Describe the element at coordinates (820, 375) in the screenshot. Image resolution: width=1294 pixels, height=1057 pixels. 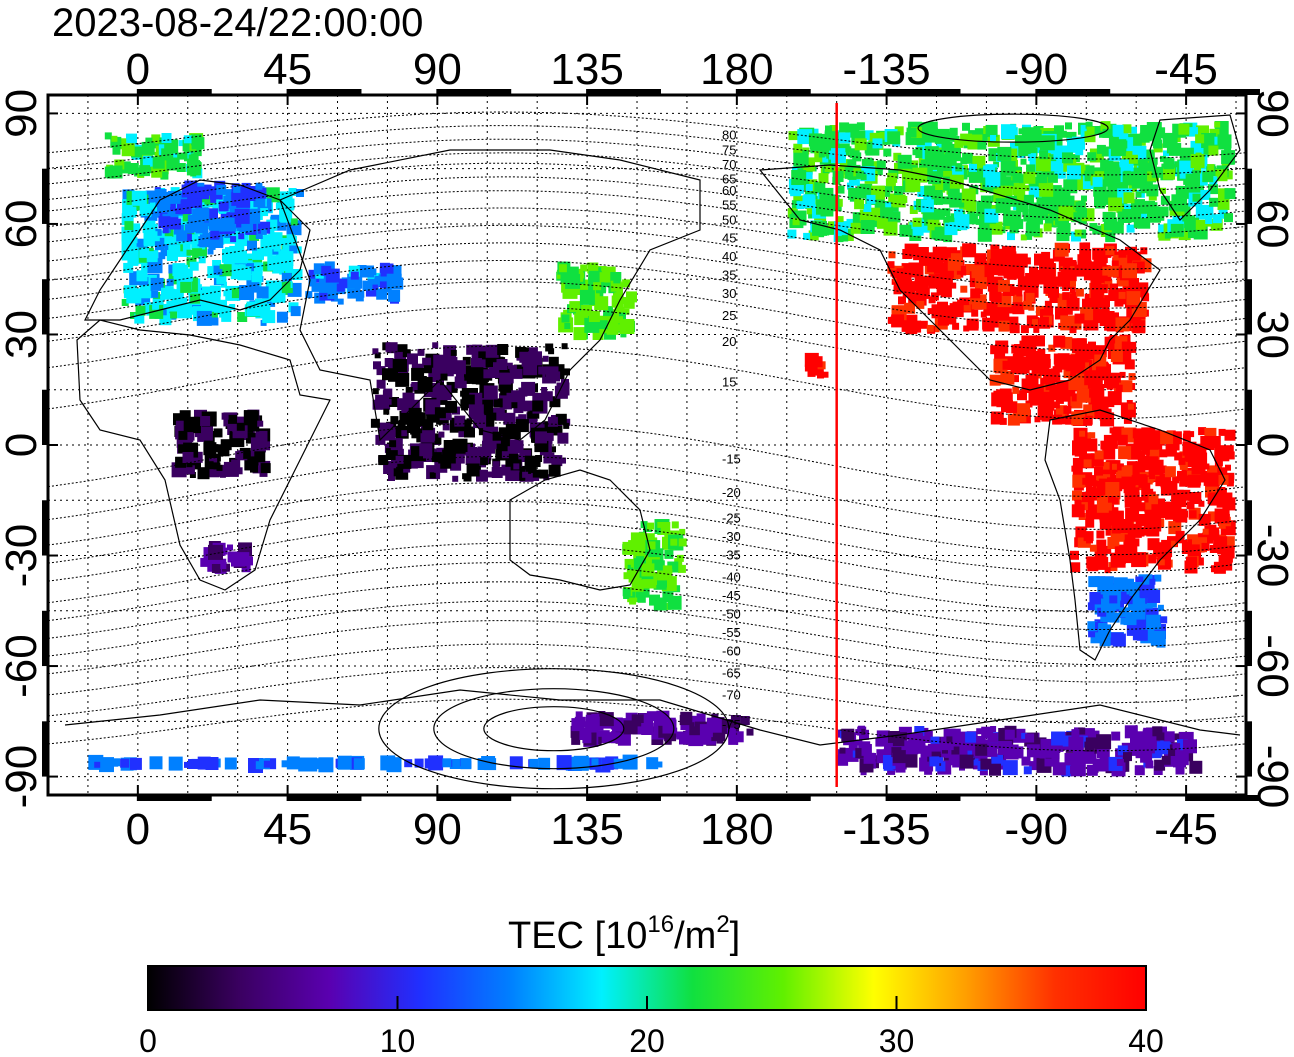
I see `tec-cell-hawaii` at that location.